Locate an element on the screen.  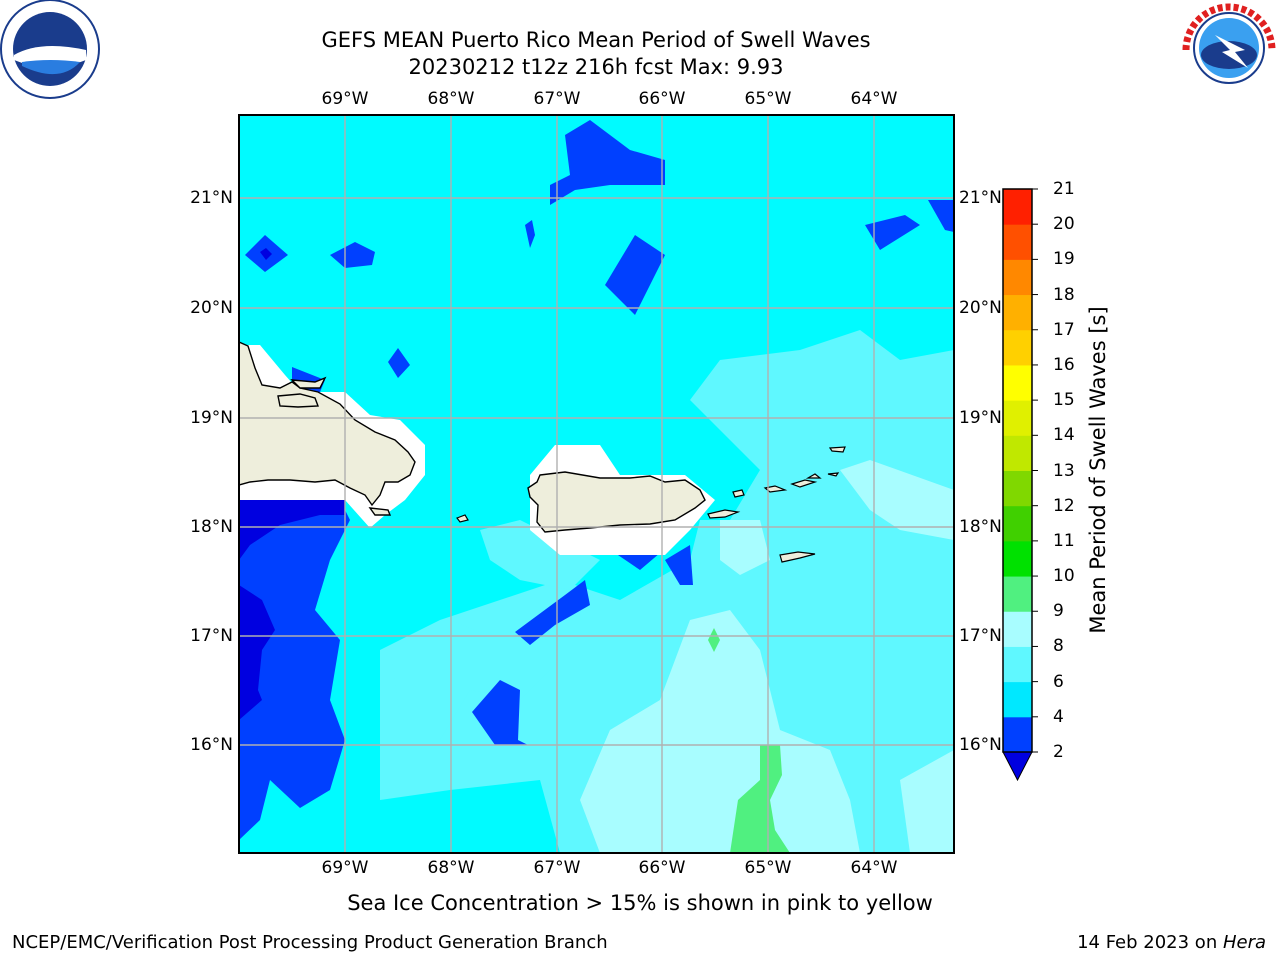
colorbar-level-label: 12 is located at coordinates (1064, 505).